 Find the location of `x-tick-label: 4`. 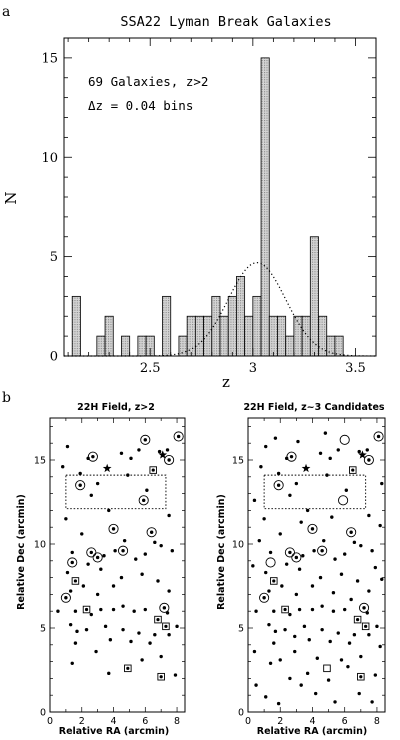

x-tick-label: 4 is located at coordinates (114, 721).